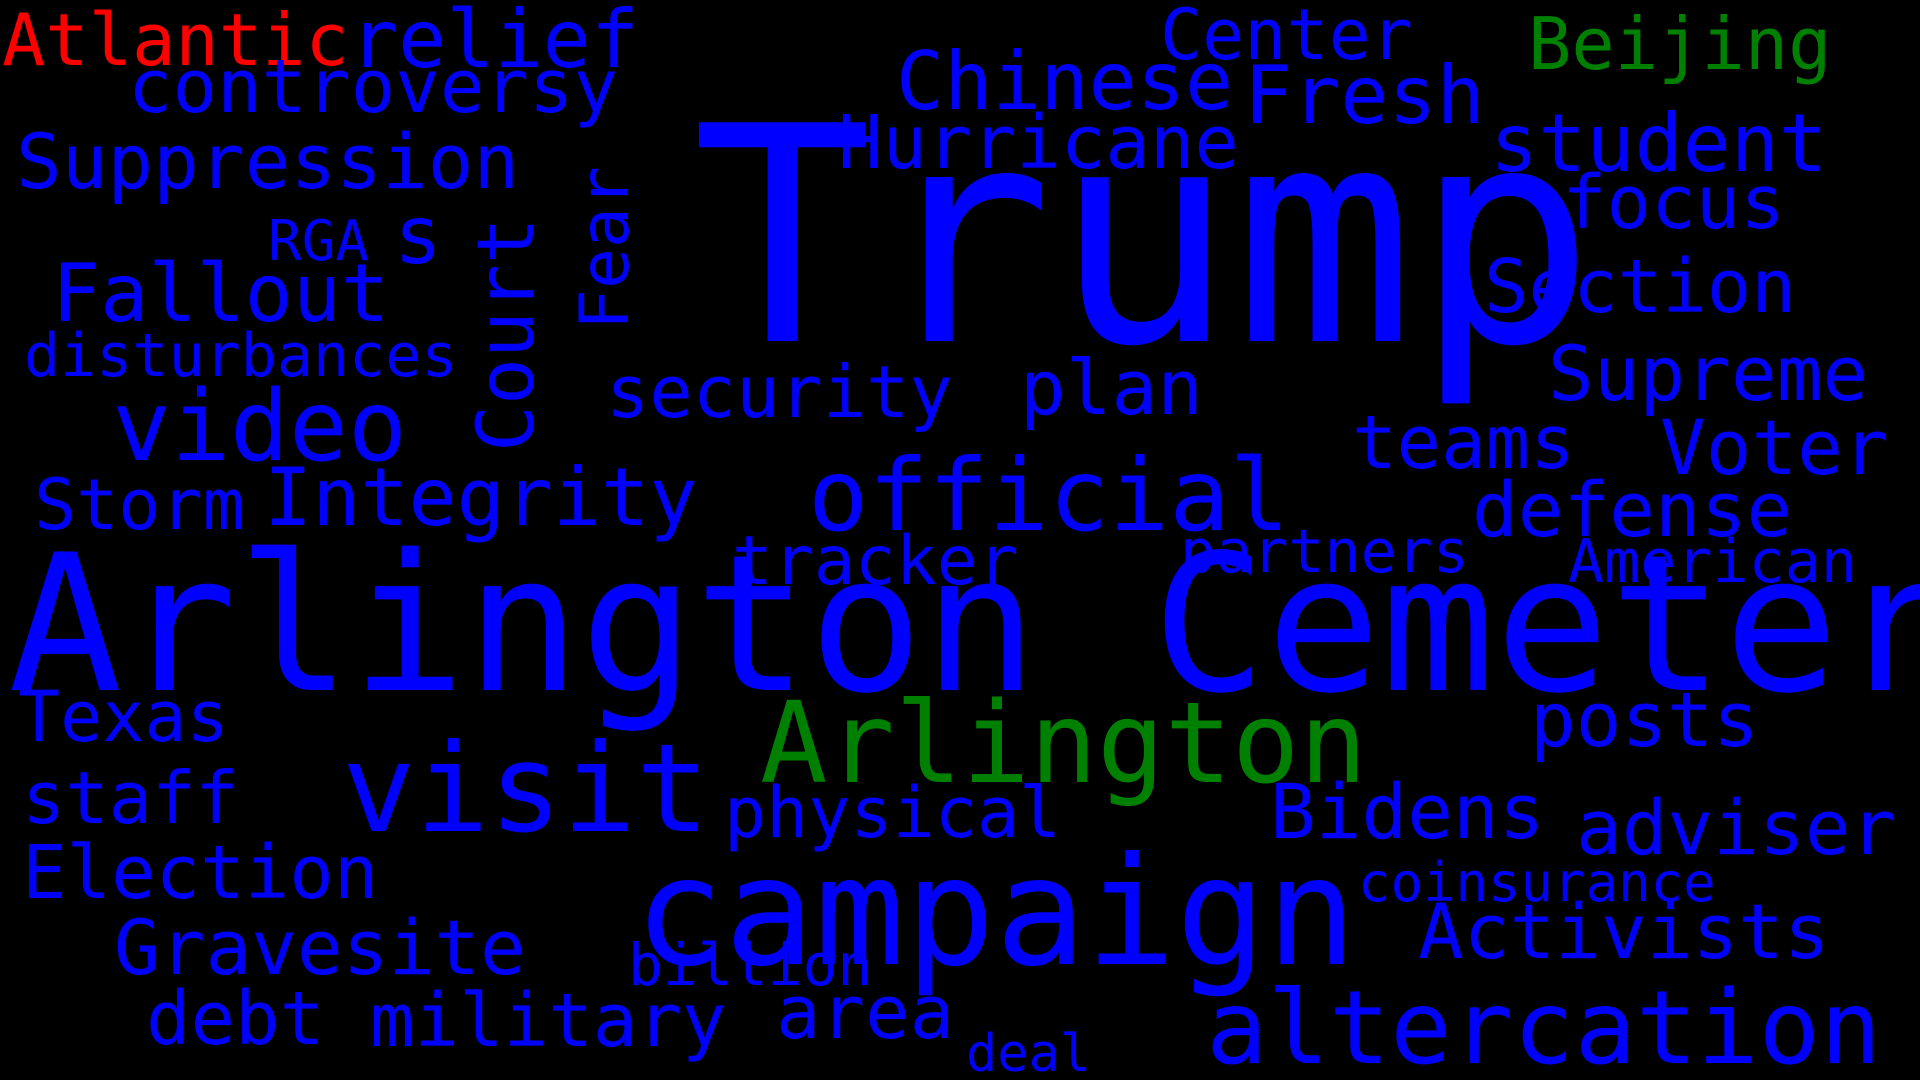 The image size is (1920, 1080). Describe the element at coordinates (1065, 81) in the screenshot. I see `word-chinese: Chinese` at that location.